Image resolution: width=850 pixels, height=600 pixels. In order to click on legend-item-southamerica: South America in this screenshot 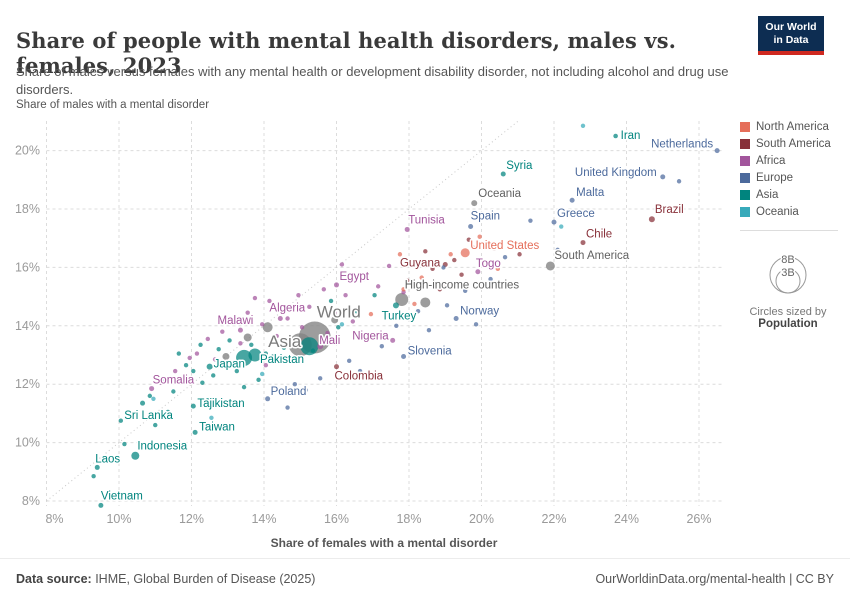, I will do `click(793, 144)`.